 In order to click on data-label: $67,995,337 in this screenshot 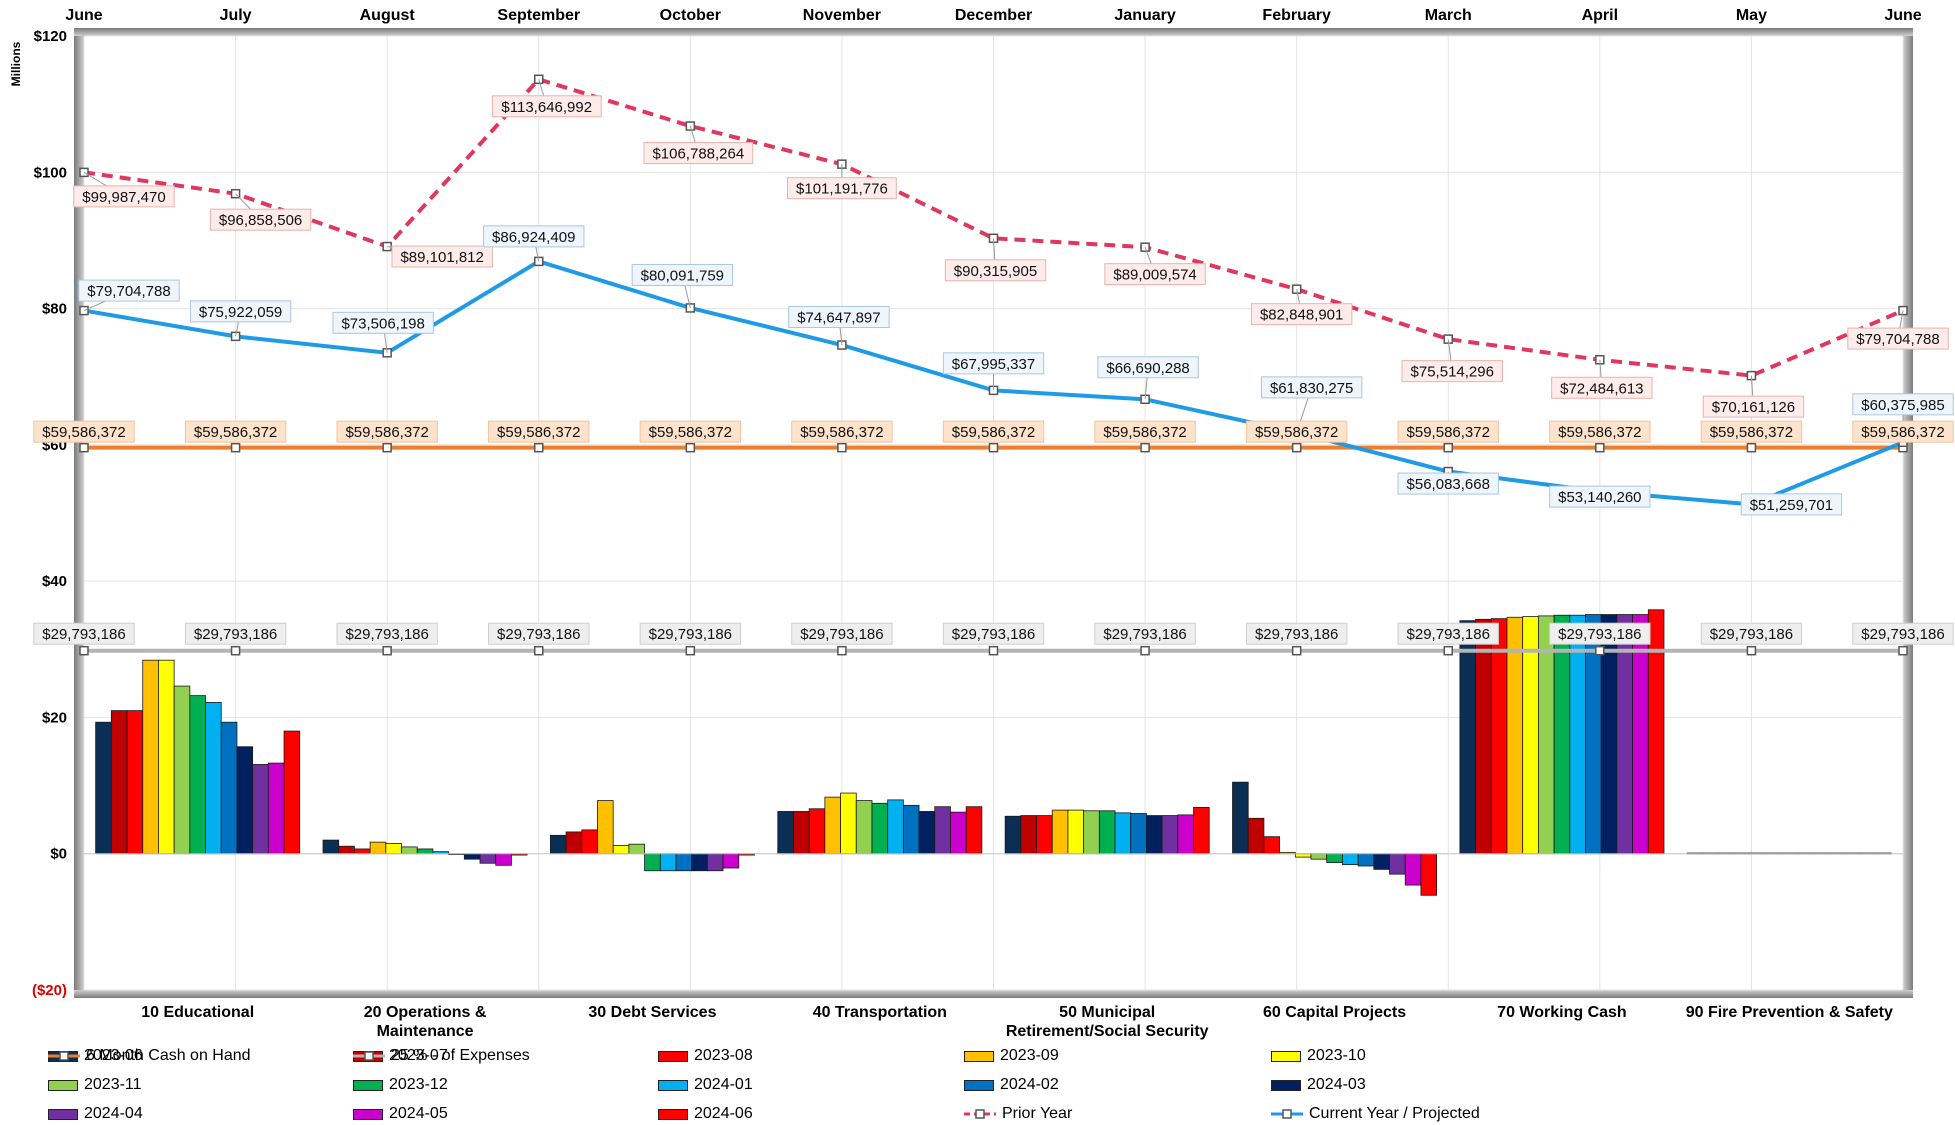, I will do `click(993, 364)`.